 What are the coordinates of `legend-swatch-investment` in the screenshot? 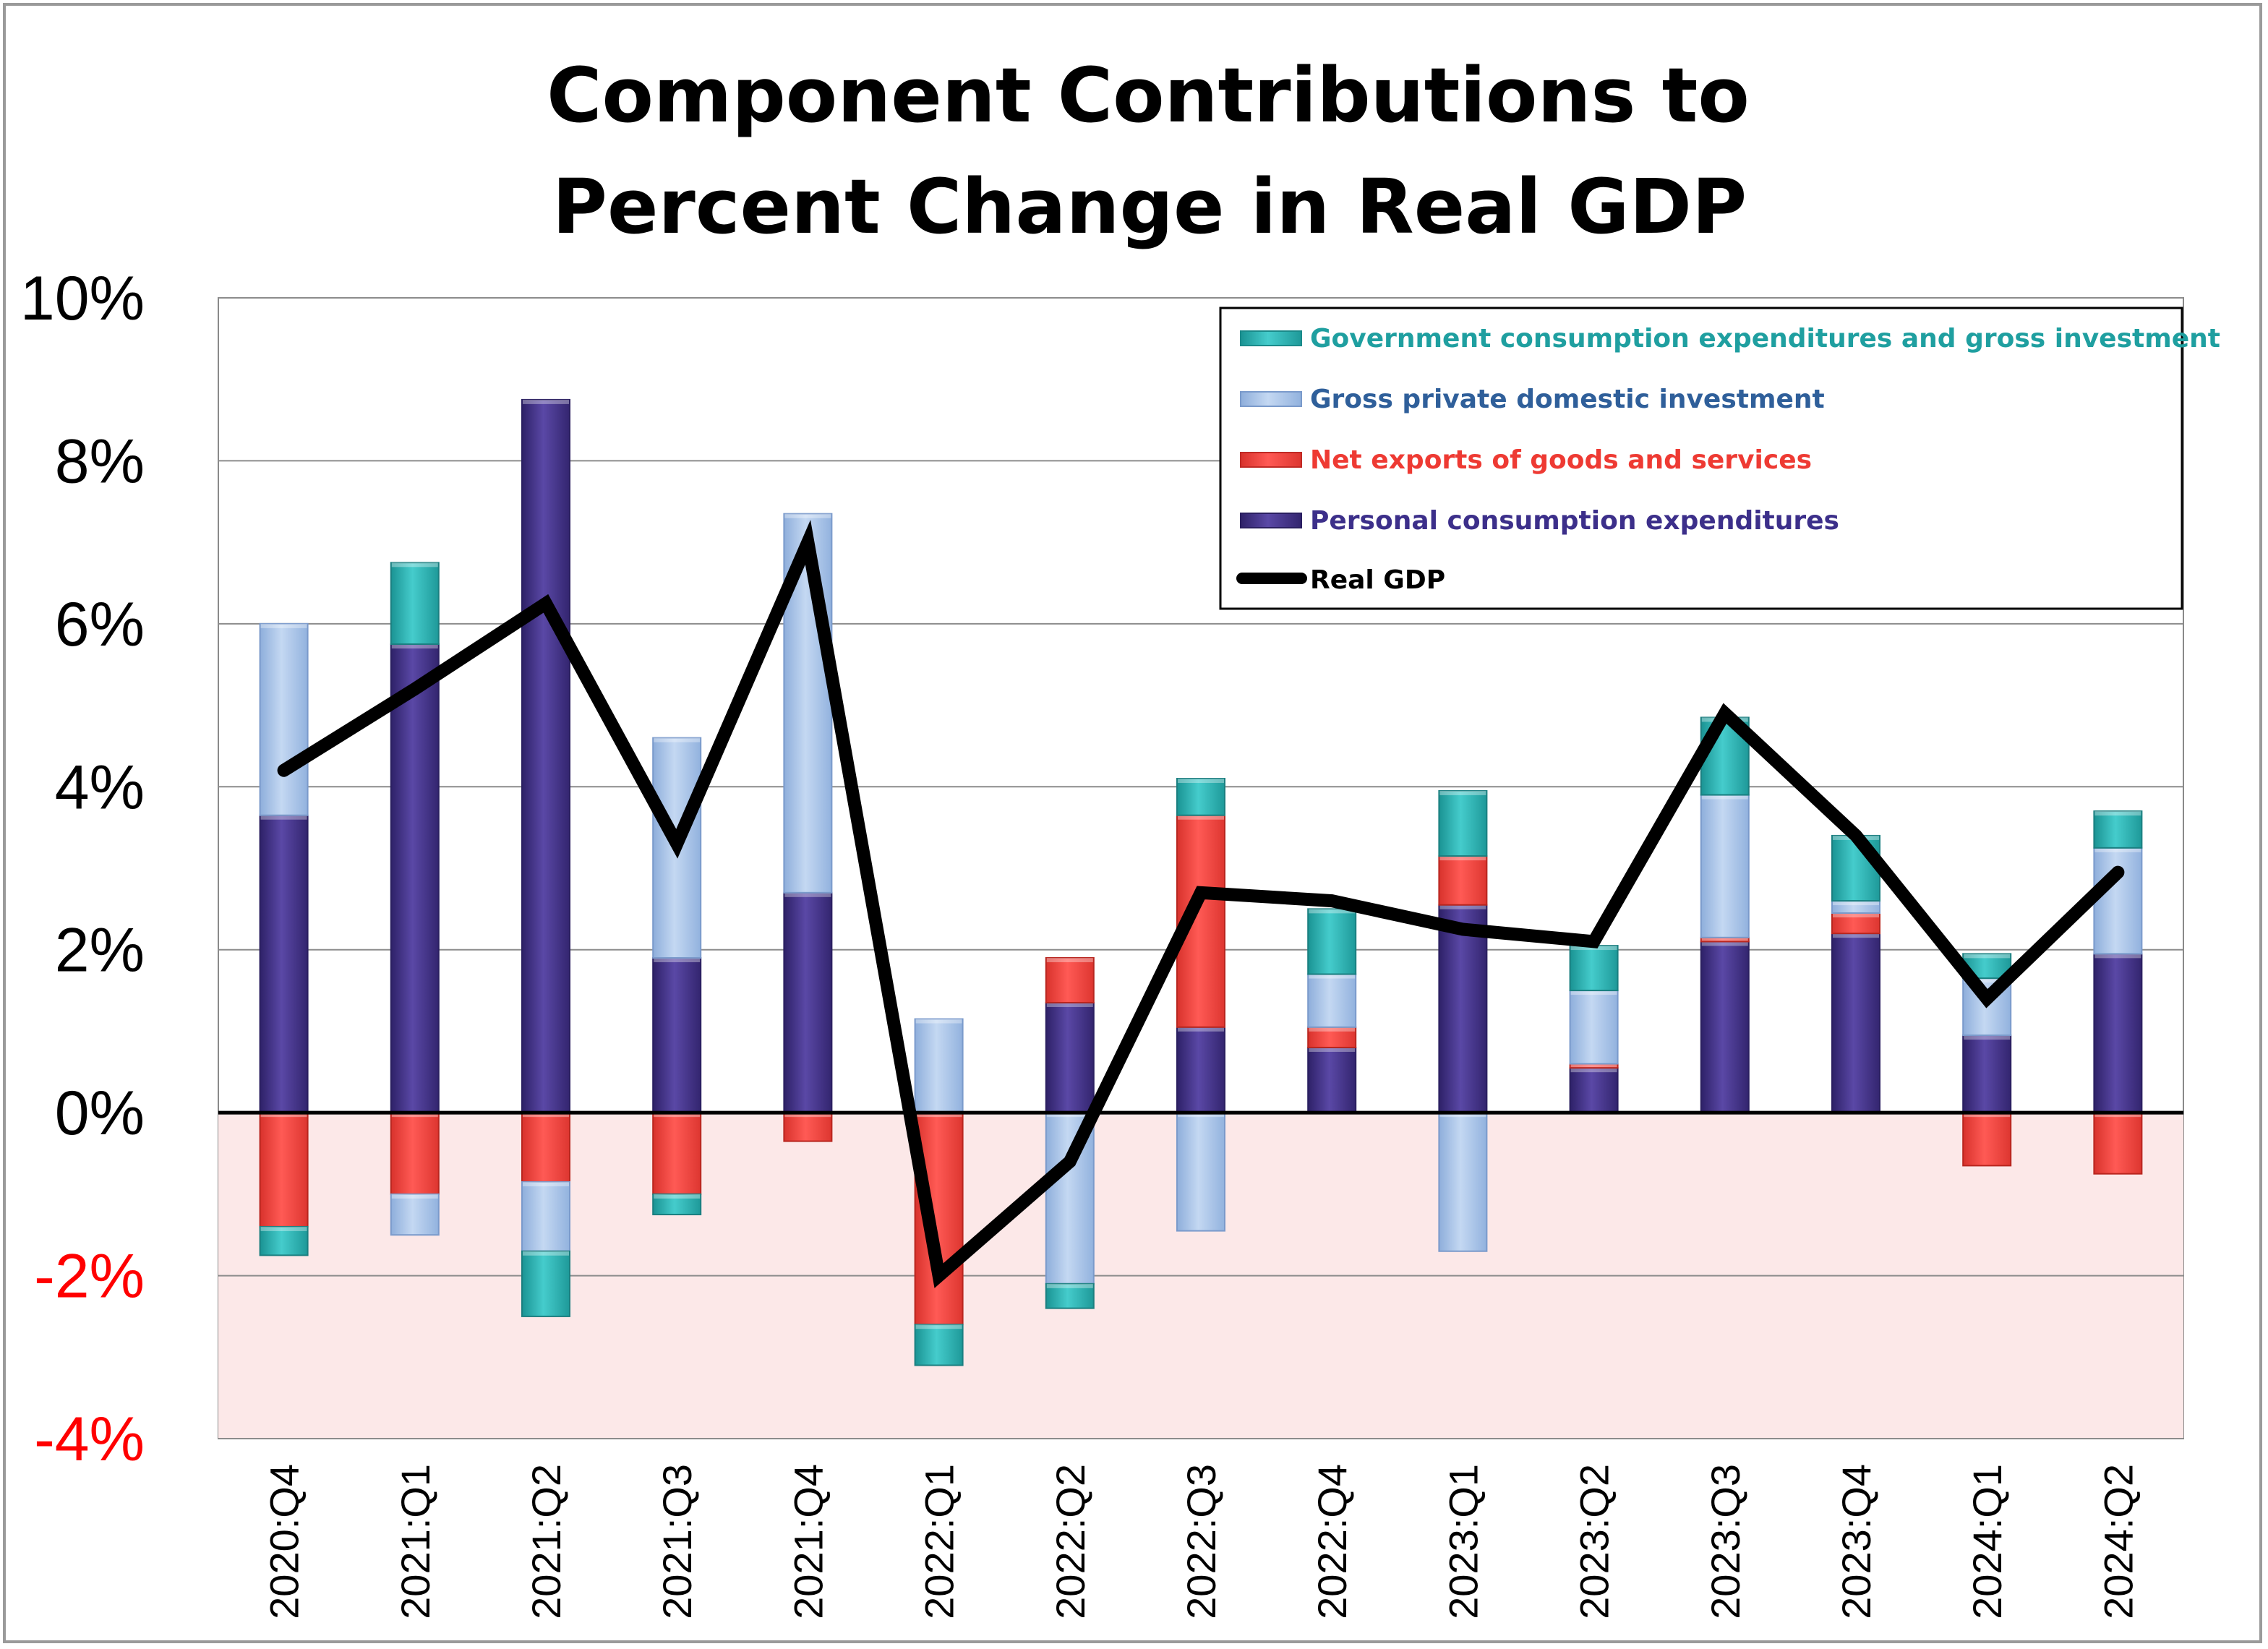 It's located at (1271, 399).